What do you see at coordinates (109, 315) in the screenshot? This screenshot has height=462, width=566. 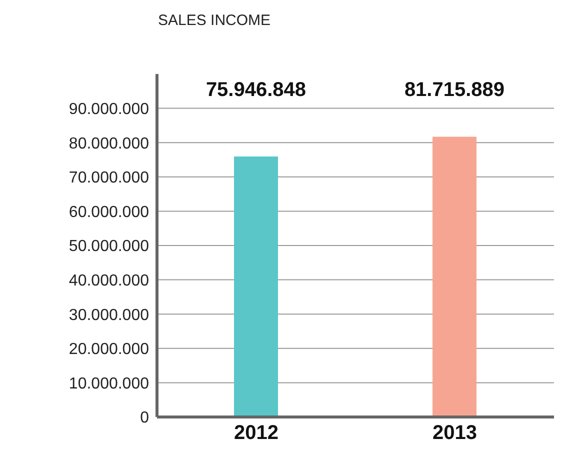 I see `y-tick-label: 30.000.000` at bounding box center [109, 315].